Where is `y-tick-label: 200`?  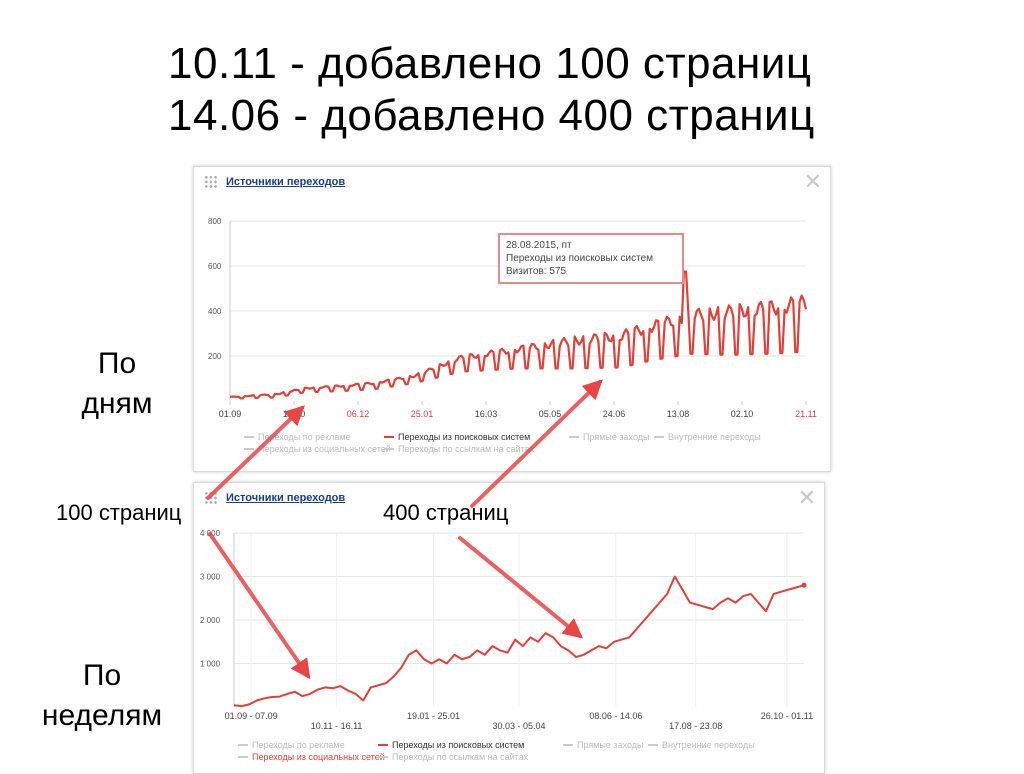
y-tick-label: 200 is located at coordinates (215, 356).